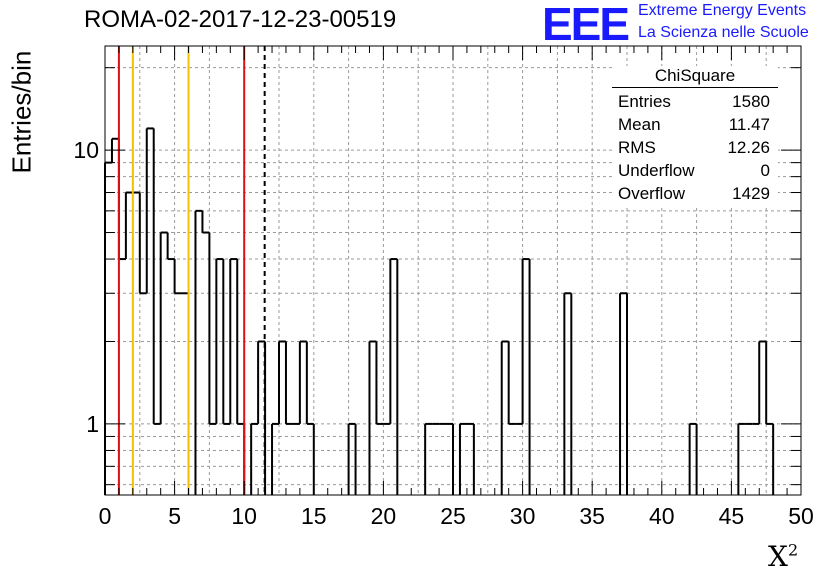  What do you see at coordinates (314, 516) in the screenshot?
I see `x-tick-label: 15` at bounding box center [314, 516].